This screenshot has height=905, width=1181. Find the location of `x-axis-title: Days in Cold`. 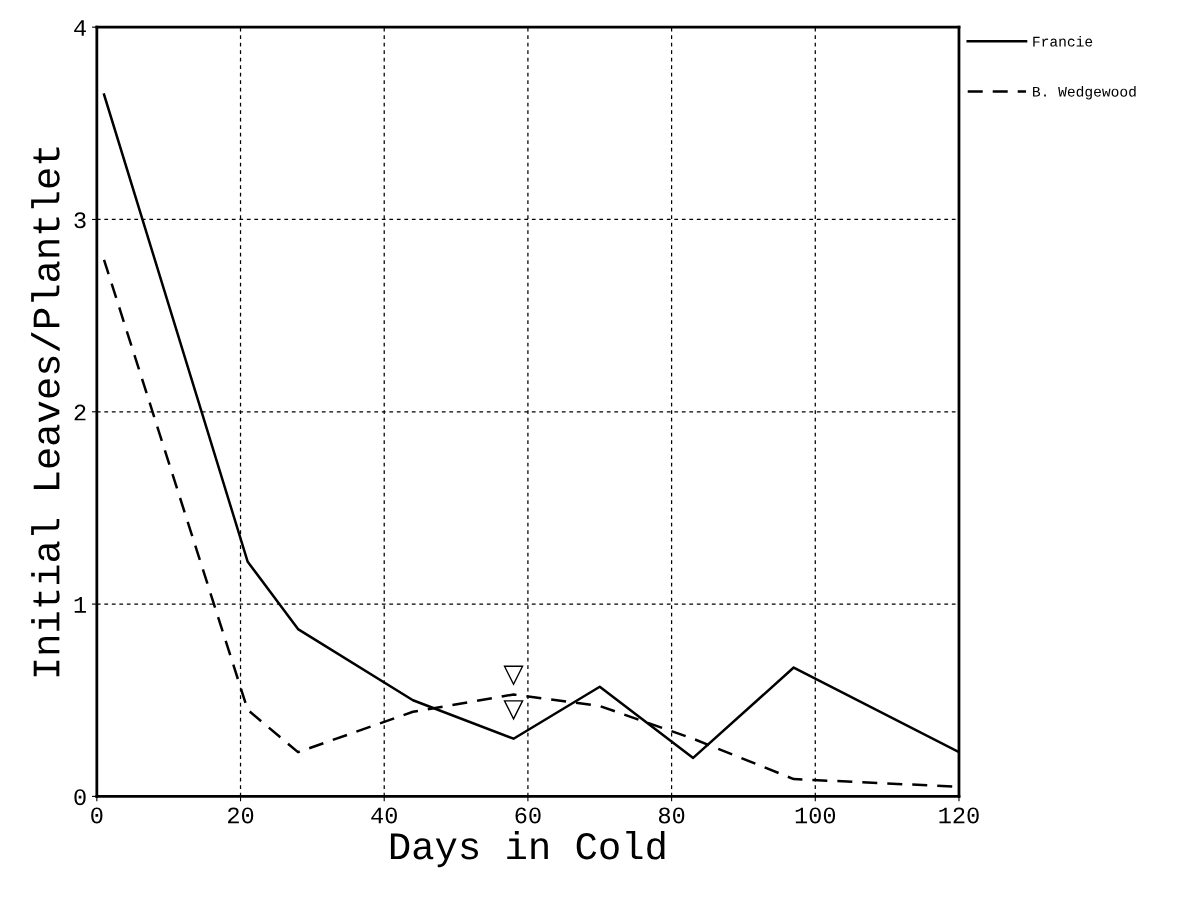

x-axis-title: Days in Cold is located at coordinates (527, 849).